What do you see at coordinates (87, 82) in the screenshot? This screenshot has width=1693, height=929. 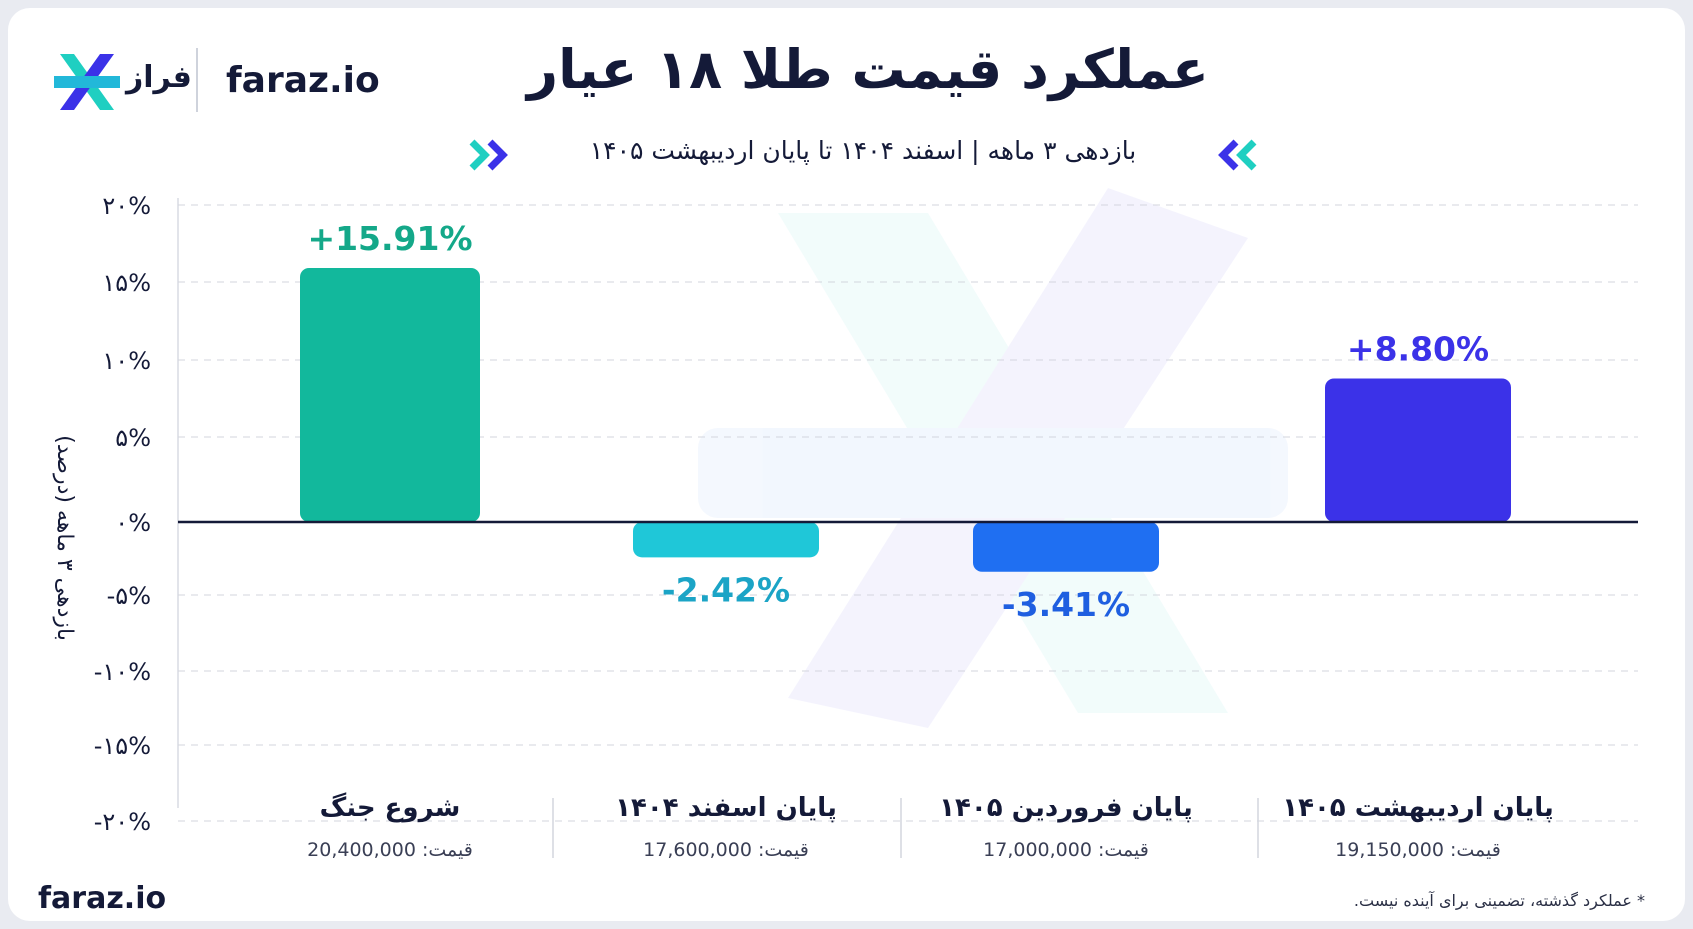 I see `faraz-logo-icon` at bounding box center [87, 82].